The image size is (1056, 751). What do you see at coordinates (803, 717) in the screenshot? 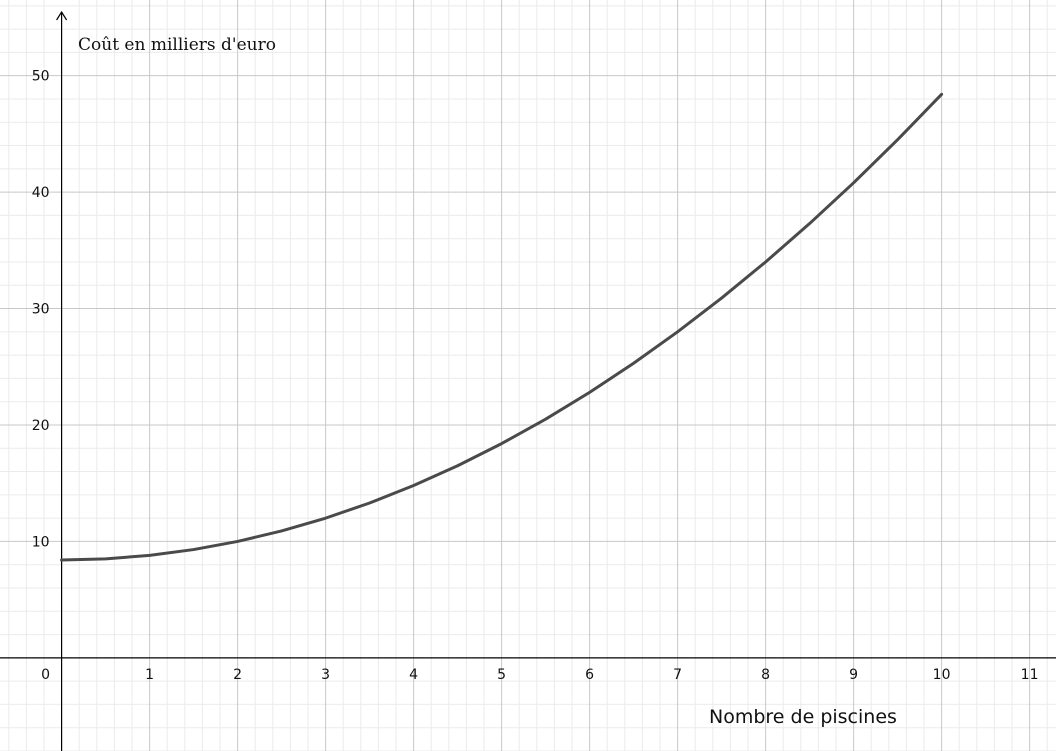
I see `x-axis-label: Nombre de piscines` at bounding box center [803, 717].